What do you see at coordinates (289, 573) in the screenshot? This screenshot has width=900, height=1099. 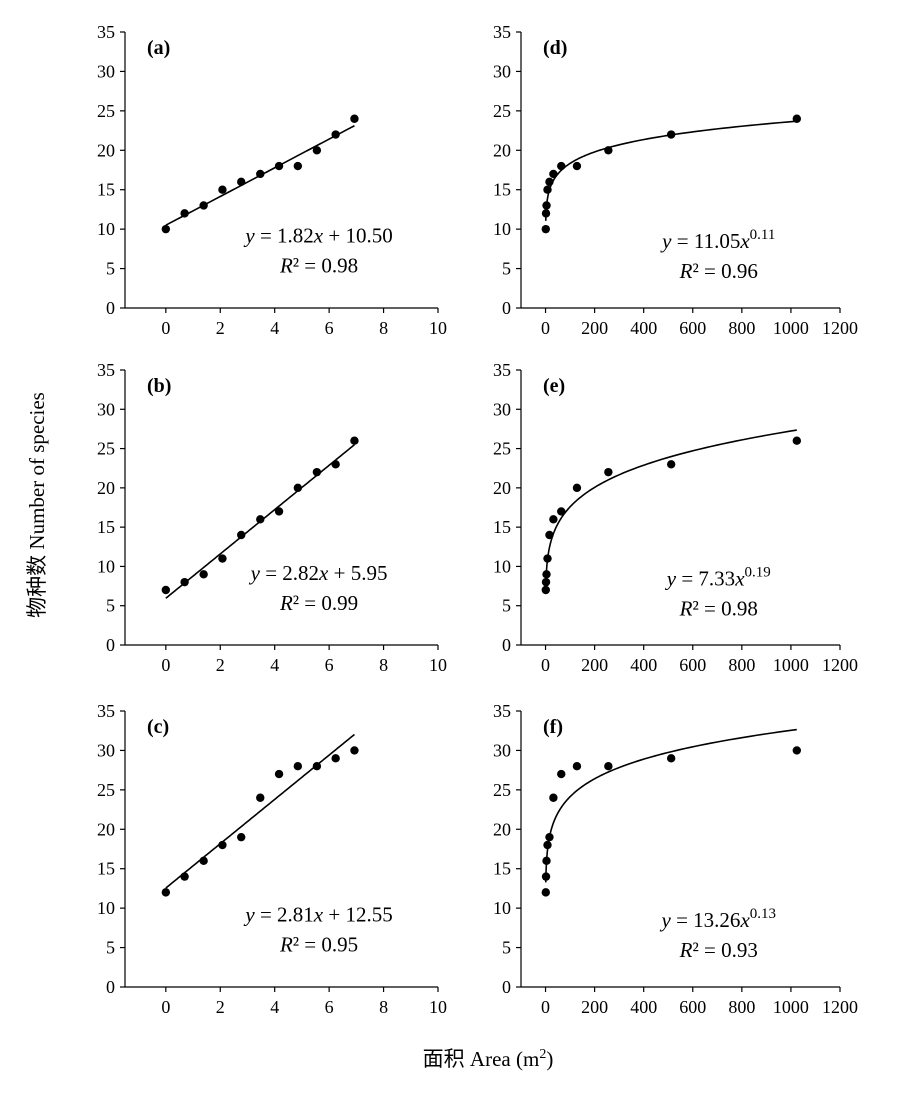 I see `equation-coef: = 2.82` at bounding box center [289, 573].